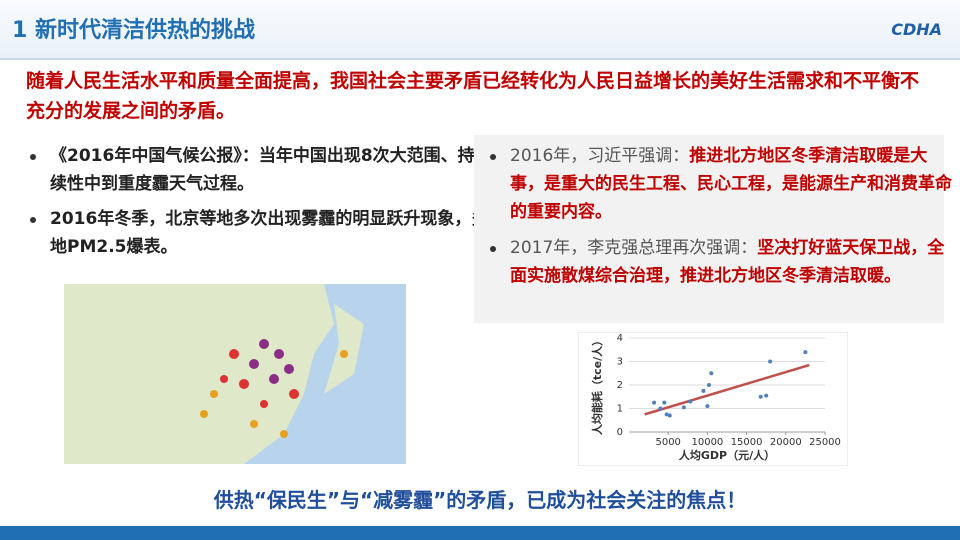  I want to click on map-image, so click(235, 374).